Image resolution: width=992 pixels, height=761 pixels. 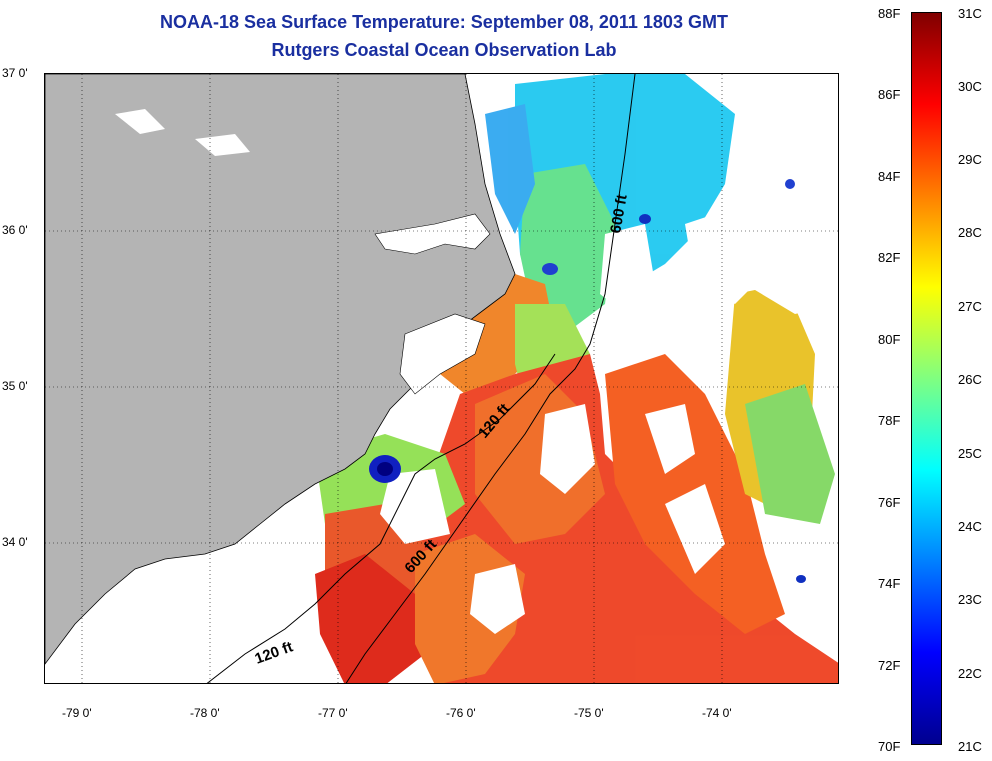 What do you see at coordinates (970, 306) in the screenshot?
I see `colorbar-c-27: 27C` at bounding box center [970, 306].